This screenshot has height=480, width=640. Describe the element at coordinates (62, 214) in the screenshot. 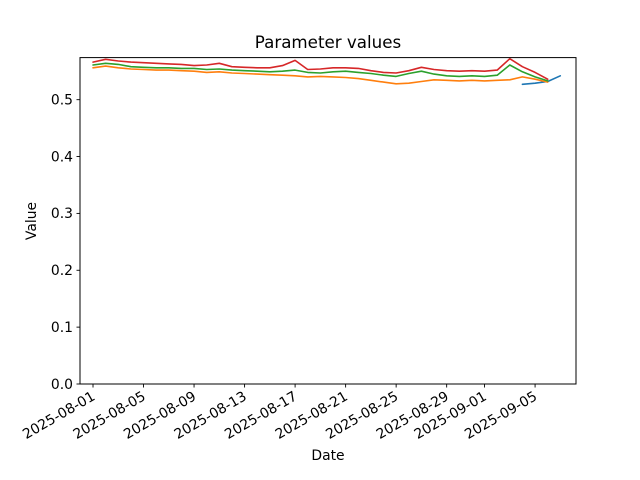

I see `y-tick-label: 0.3` at that location.